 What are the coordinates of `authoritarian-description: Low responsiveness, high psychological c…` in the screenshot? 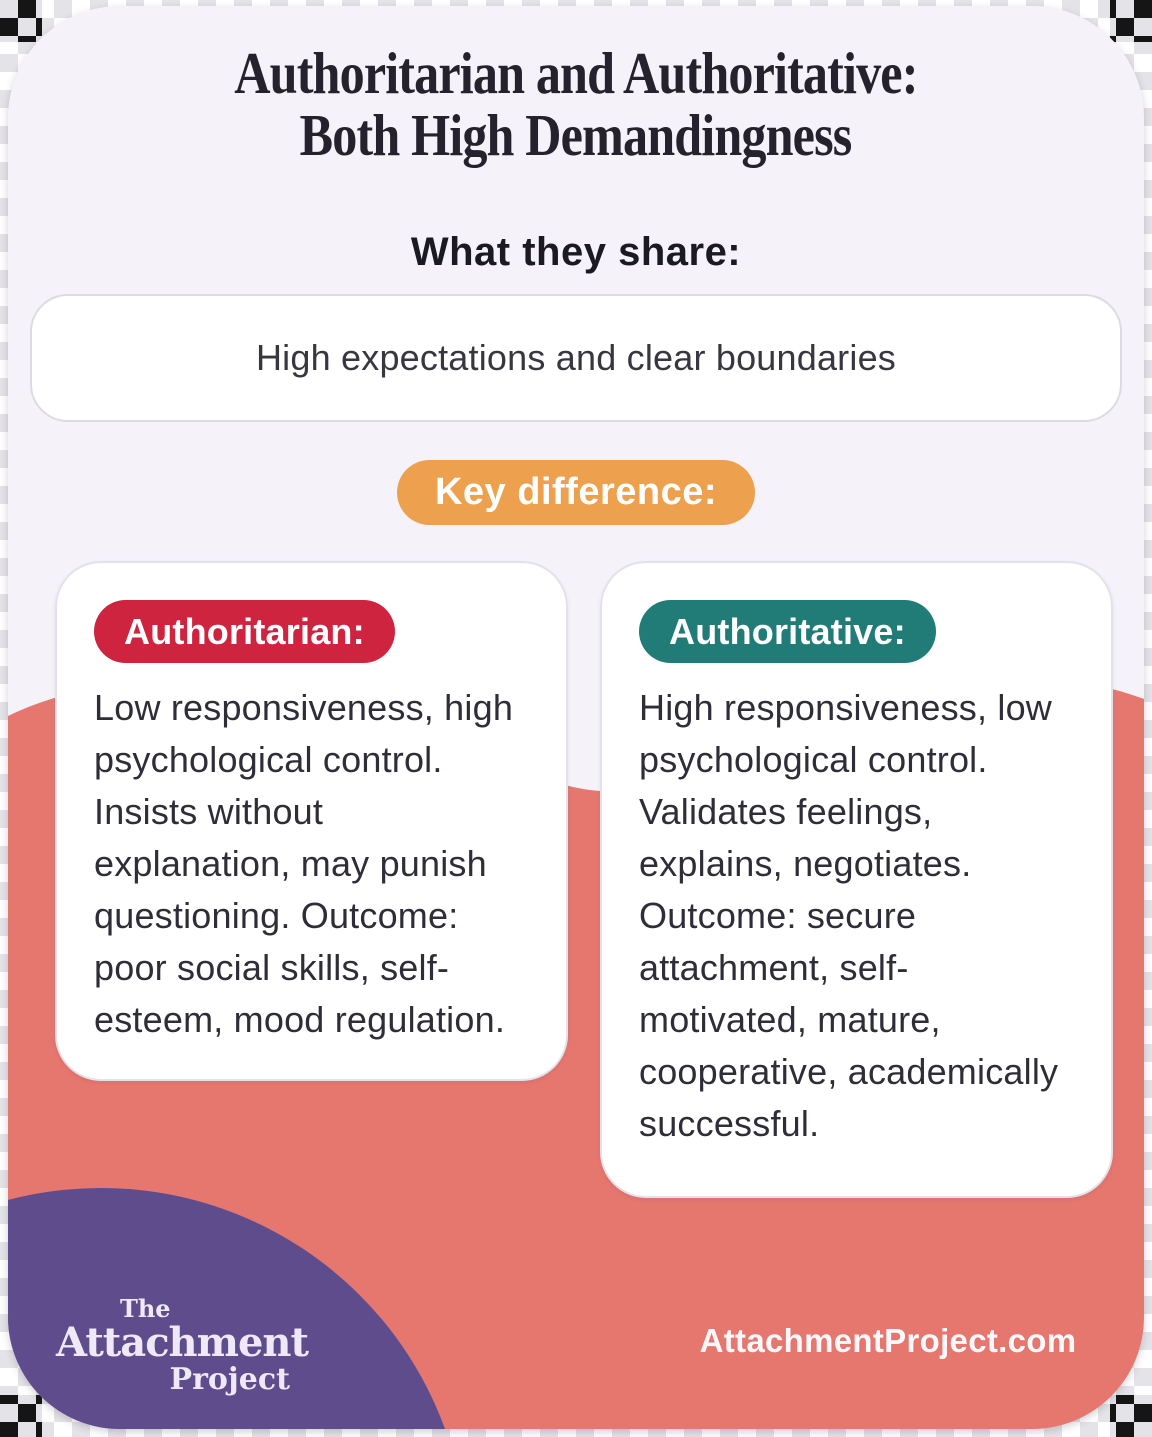 It's located at (304, 863).